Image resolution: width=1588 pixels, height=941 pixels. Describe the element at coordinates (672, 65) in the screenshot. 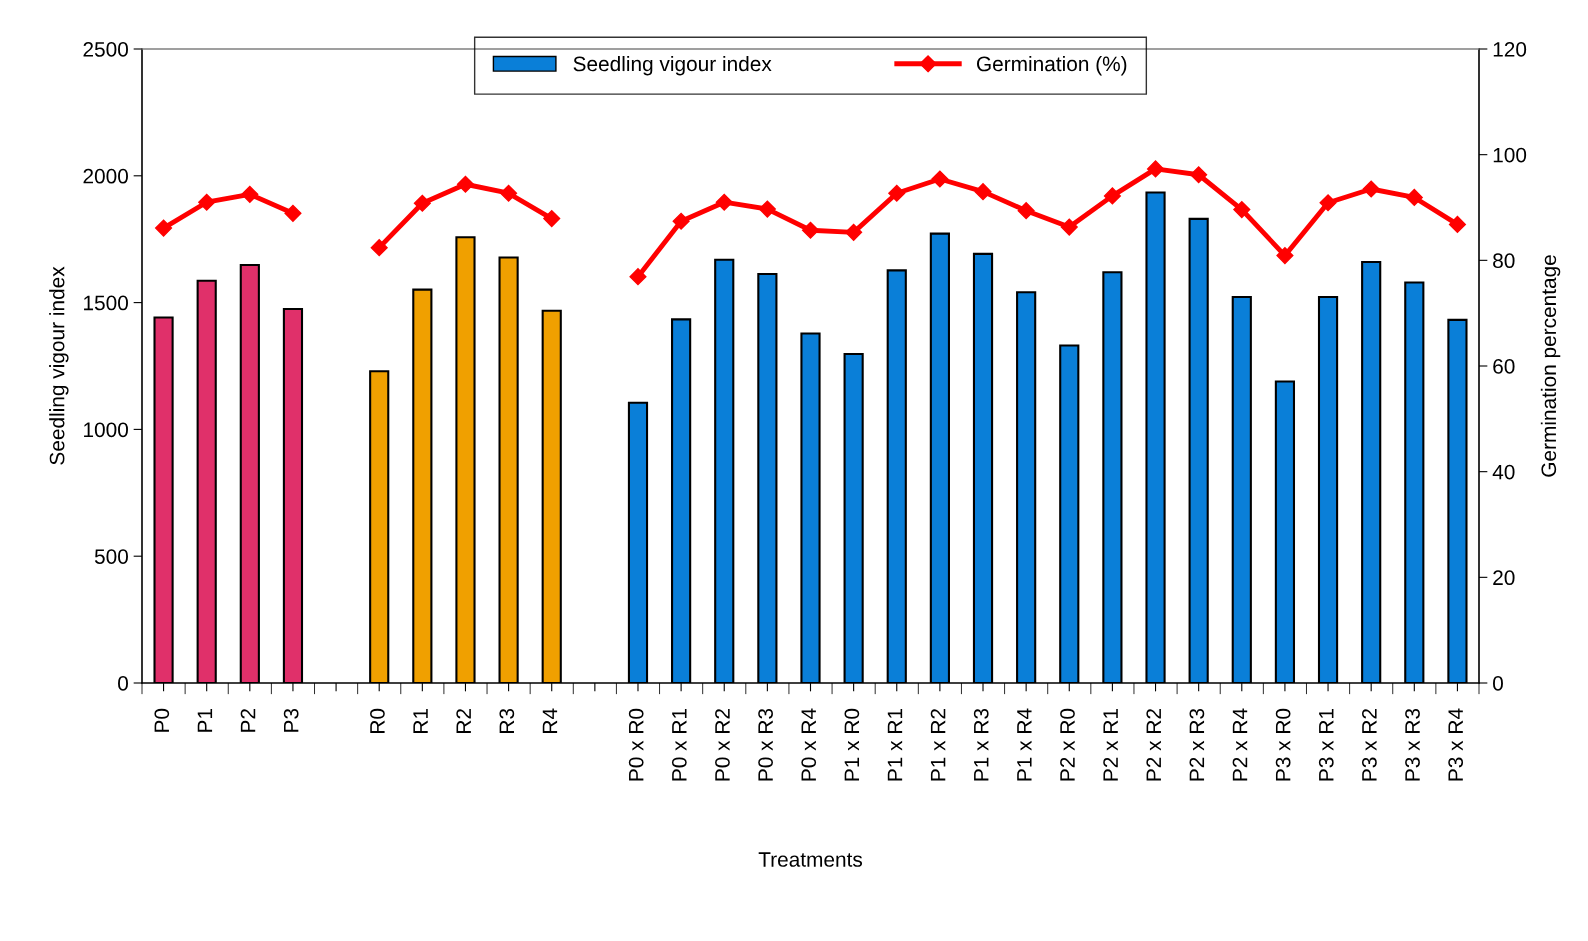

I see `legend-label: Seedling vigour index` at that location.